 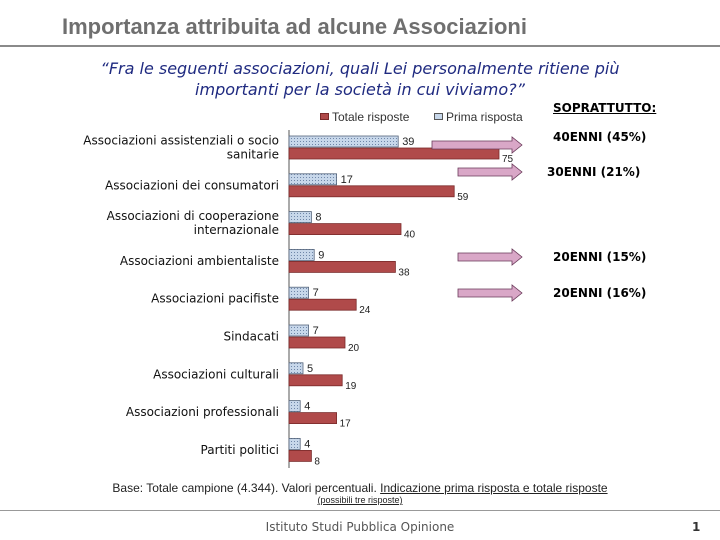 I want to click on legend-totale-risposte: Totale risposte, so click(x=364, y=117).